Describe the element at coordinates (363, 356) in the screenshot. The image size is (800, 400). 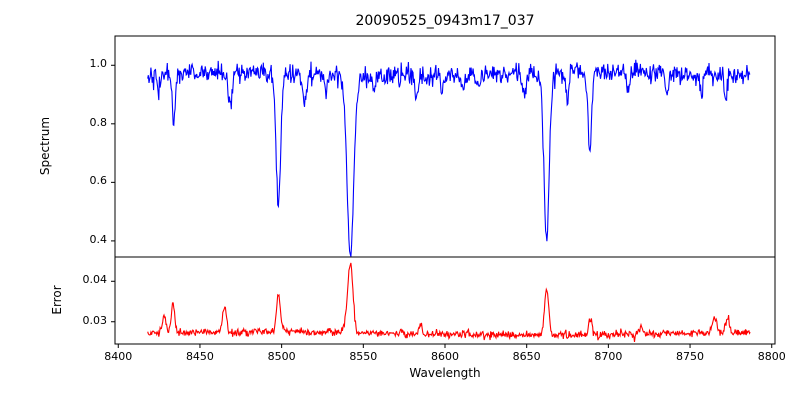
I see `x-tick-label: 8550` at that location.